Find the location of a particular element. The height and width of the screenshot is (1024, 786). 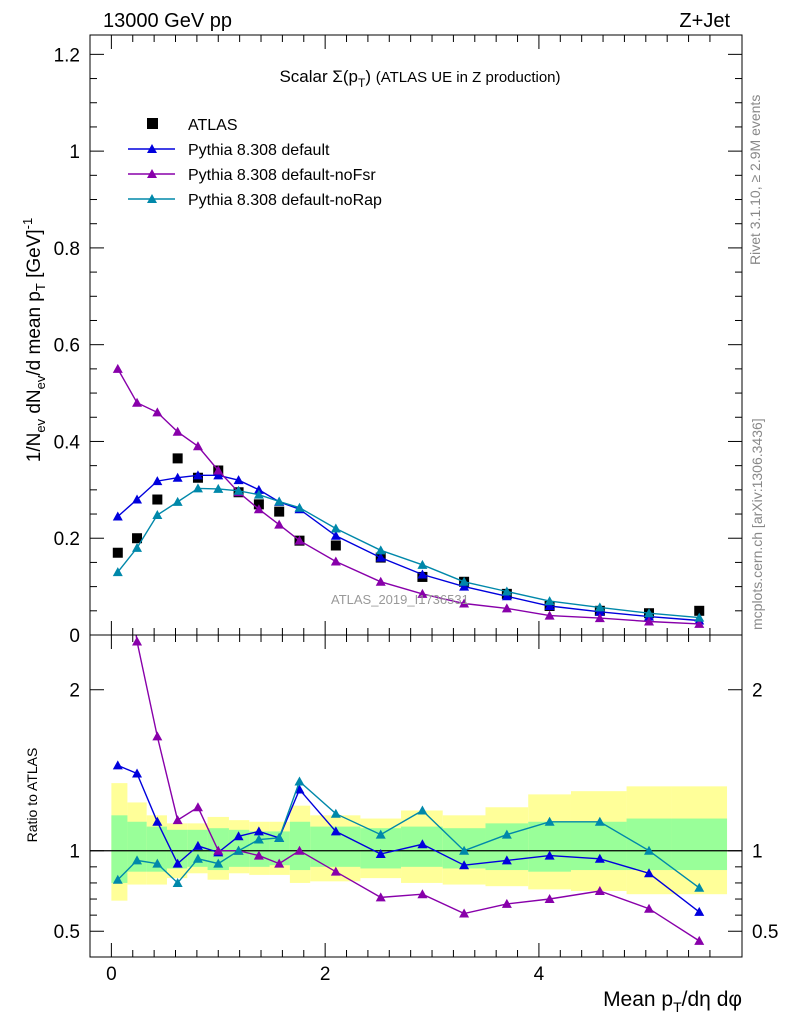

legend-marker-atlas is located at coordinates (152, 123).